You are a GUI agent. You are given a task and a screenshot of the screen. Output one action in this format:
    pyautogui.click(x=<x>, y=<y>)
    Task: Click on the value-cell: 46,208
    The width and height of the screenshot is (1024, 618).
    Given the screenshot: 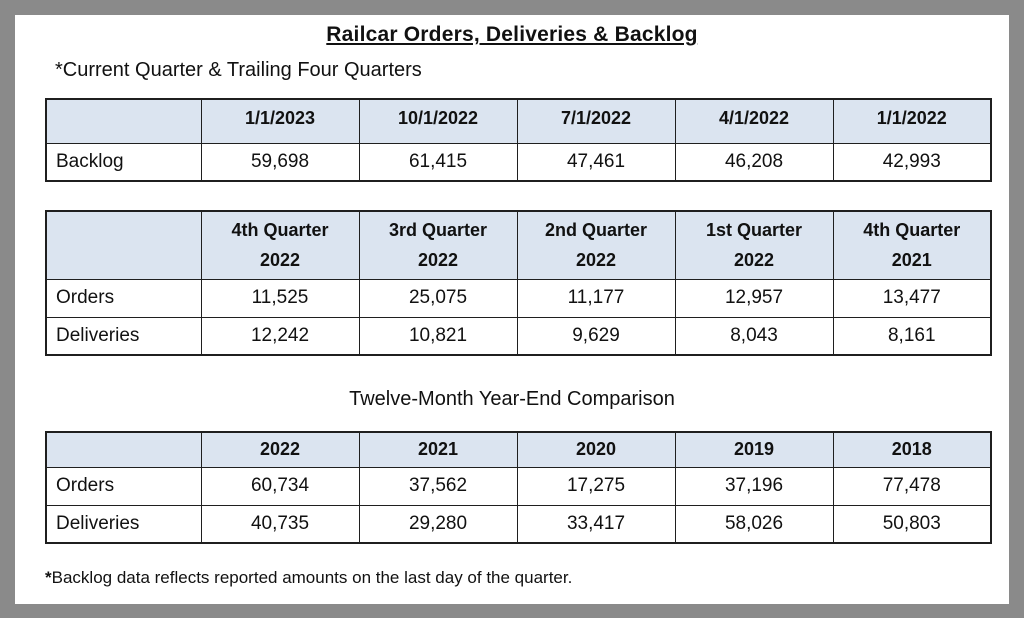 What is the action you would take?
    pyautogui.click(x=754, y=162)
    